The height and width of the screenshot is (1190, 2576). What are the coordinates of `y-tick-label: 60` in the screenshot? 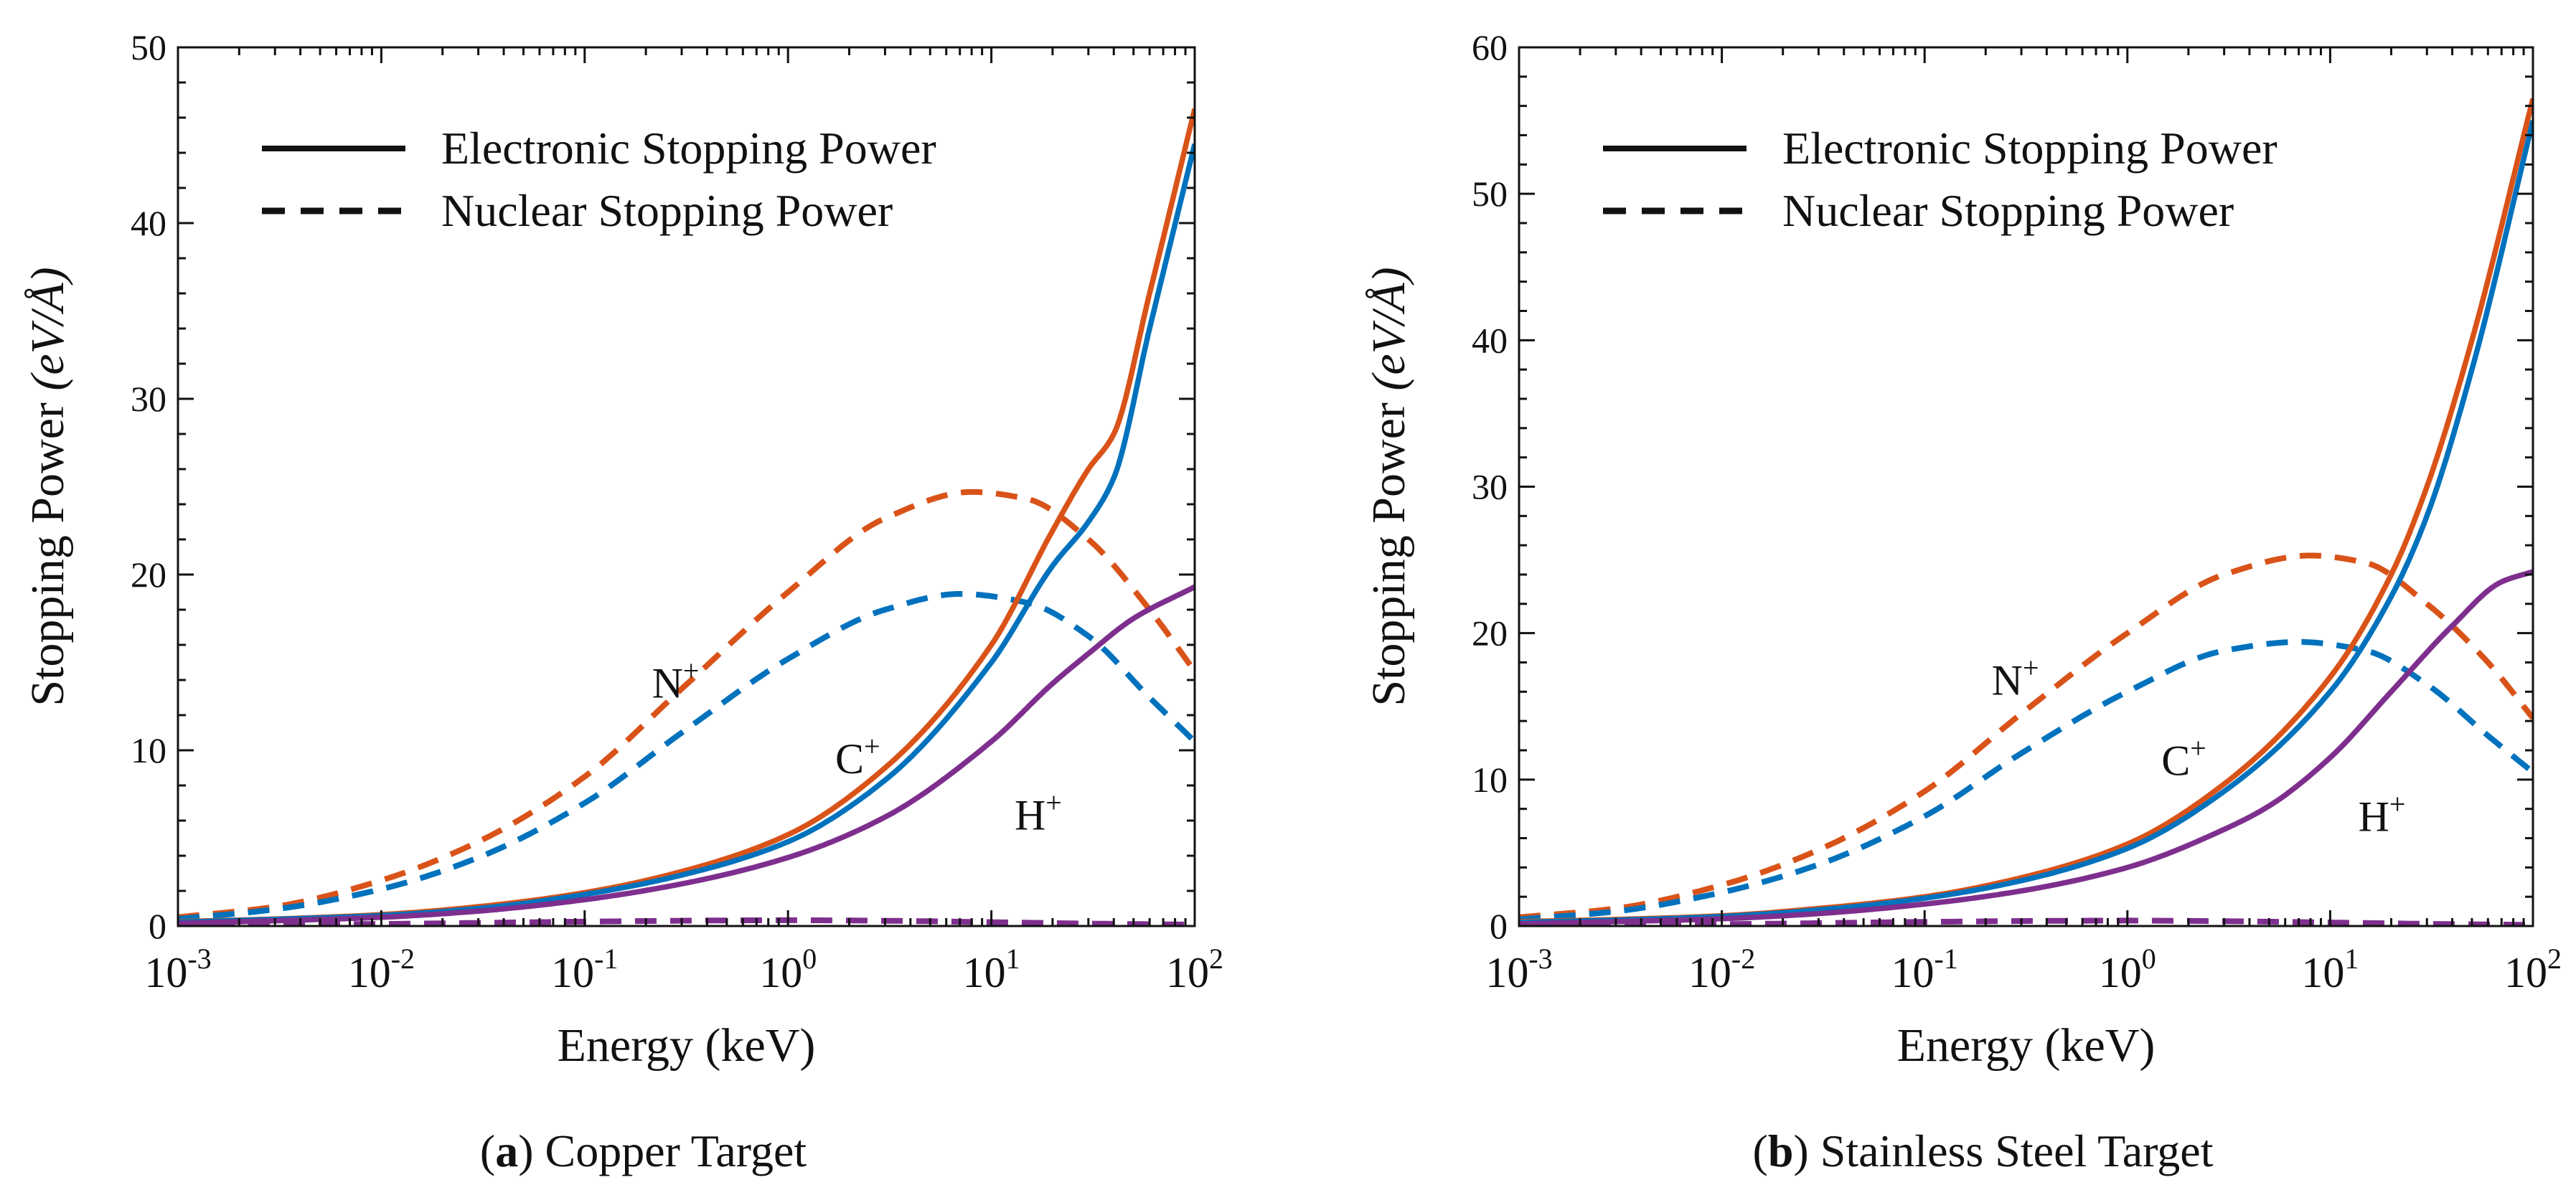 It's located at (1490, 47).